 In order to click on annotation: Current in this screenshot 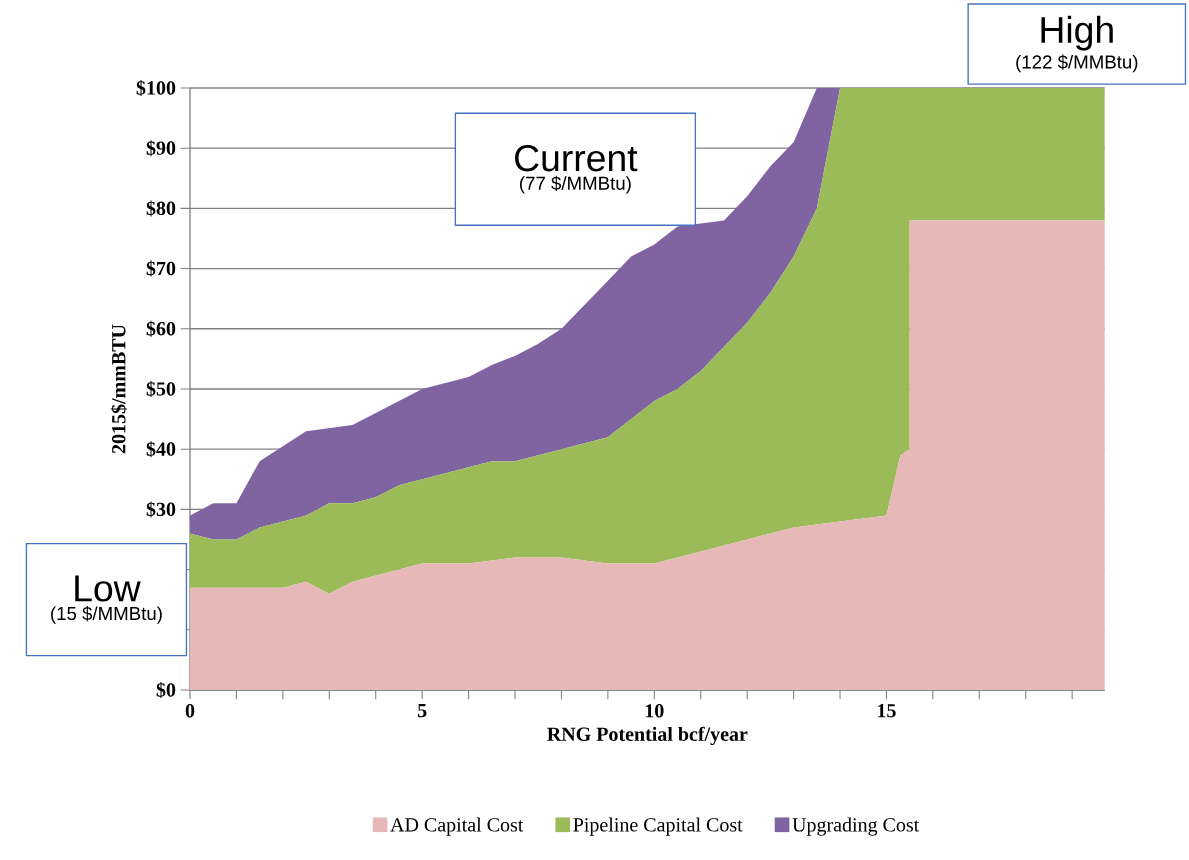, I will do `click(576, 158)`.